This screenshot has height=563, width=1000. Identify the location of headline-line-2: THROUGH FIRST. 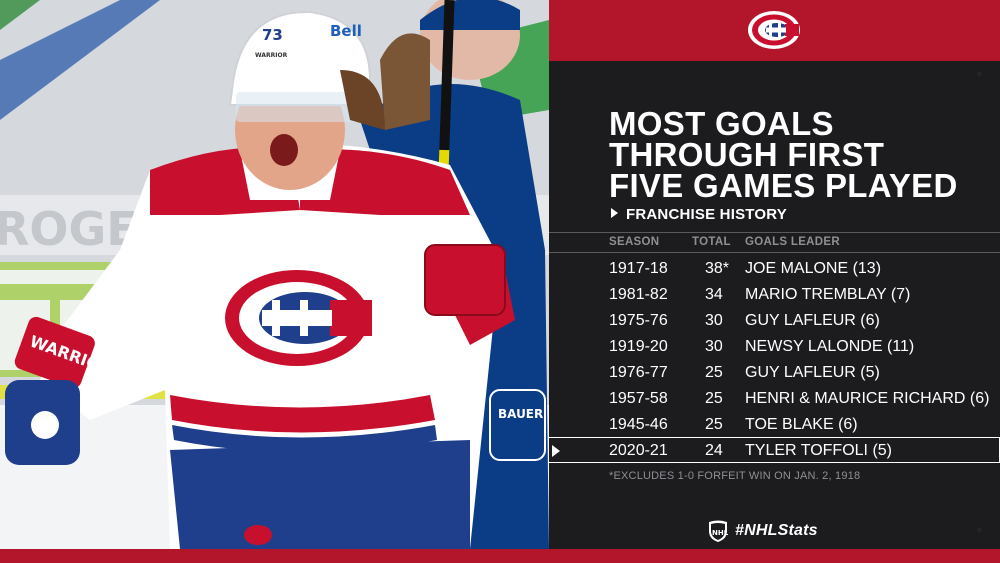
(747, 154).